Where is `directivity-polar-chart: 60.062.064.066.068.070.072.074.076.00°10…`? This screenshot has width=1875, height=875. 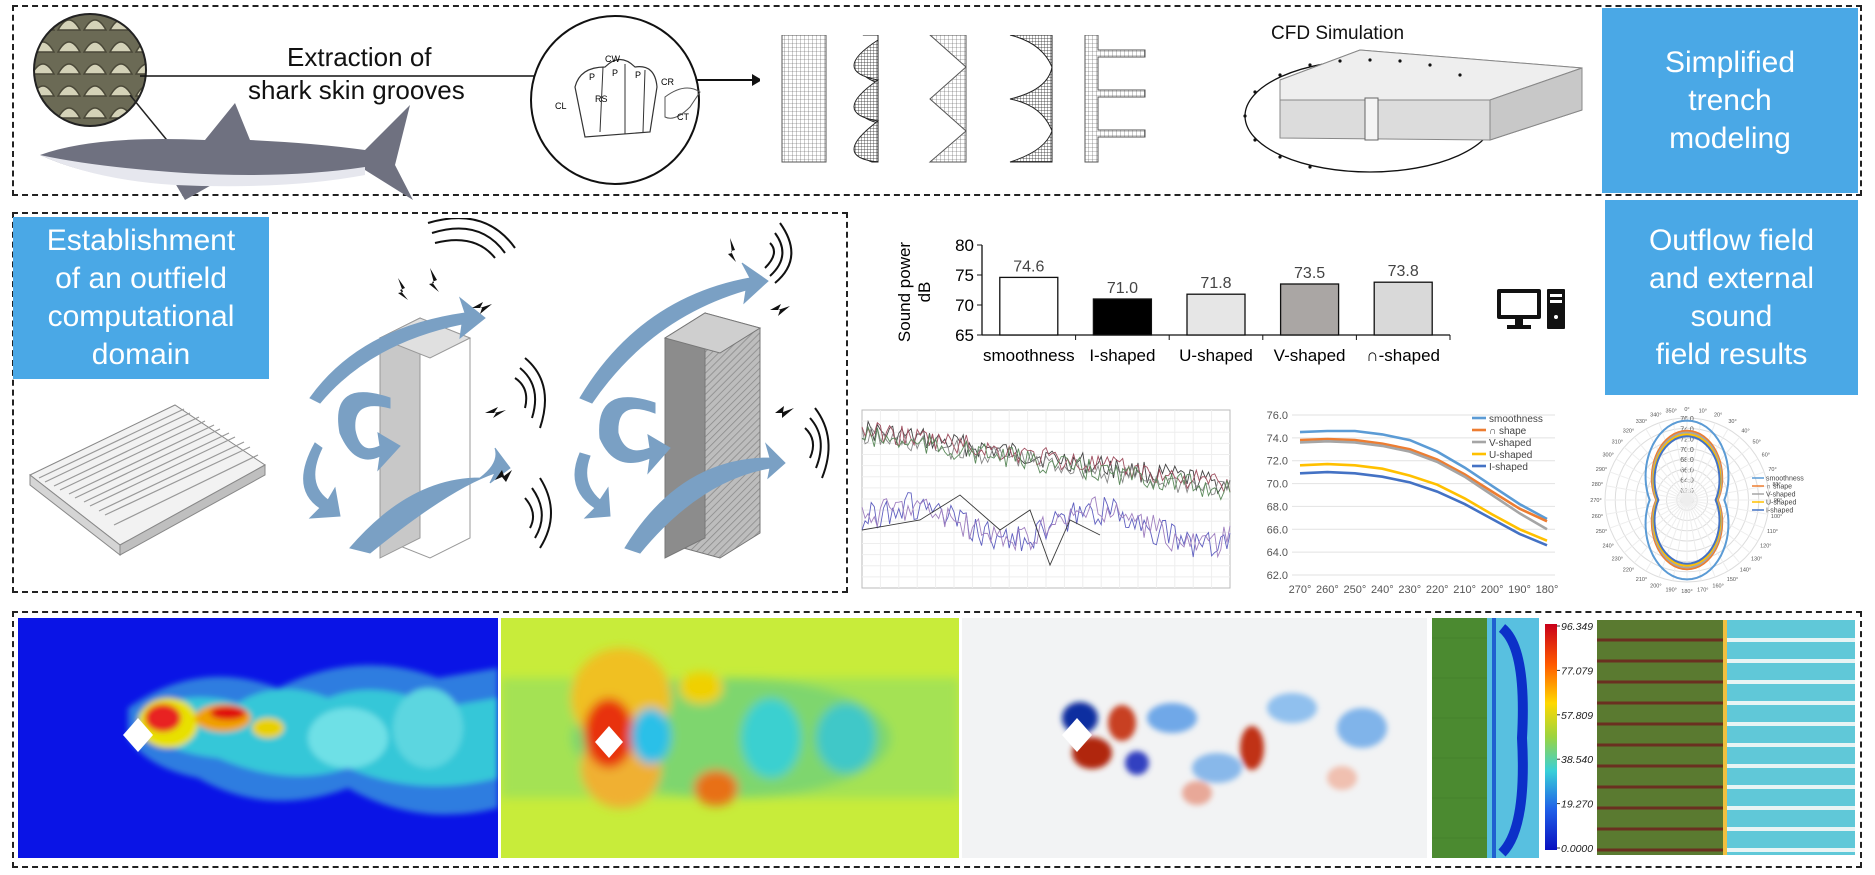 directivity-polar-chart: 60.062.064.066.068.070.072.074.076.00°10… is located at coordinates (1697, 501).